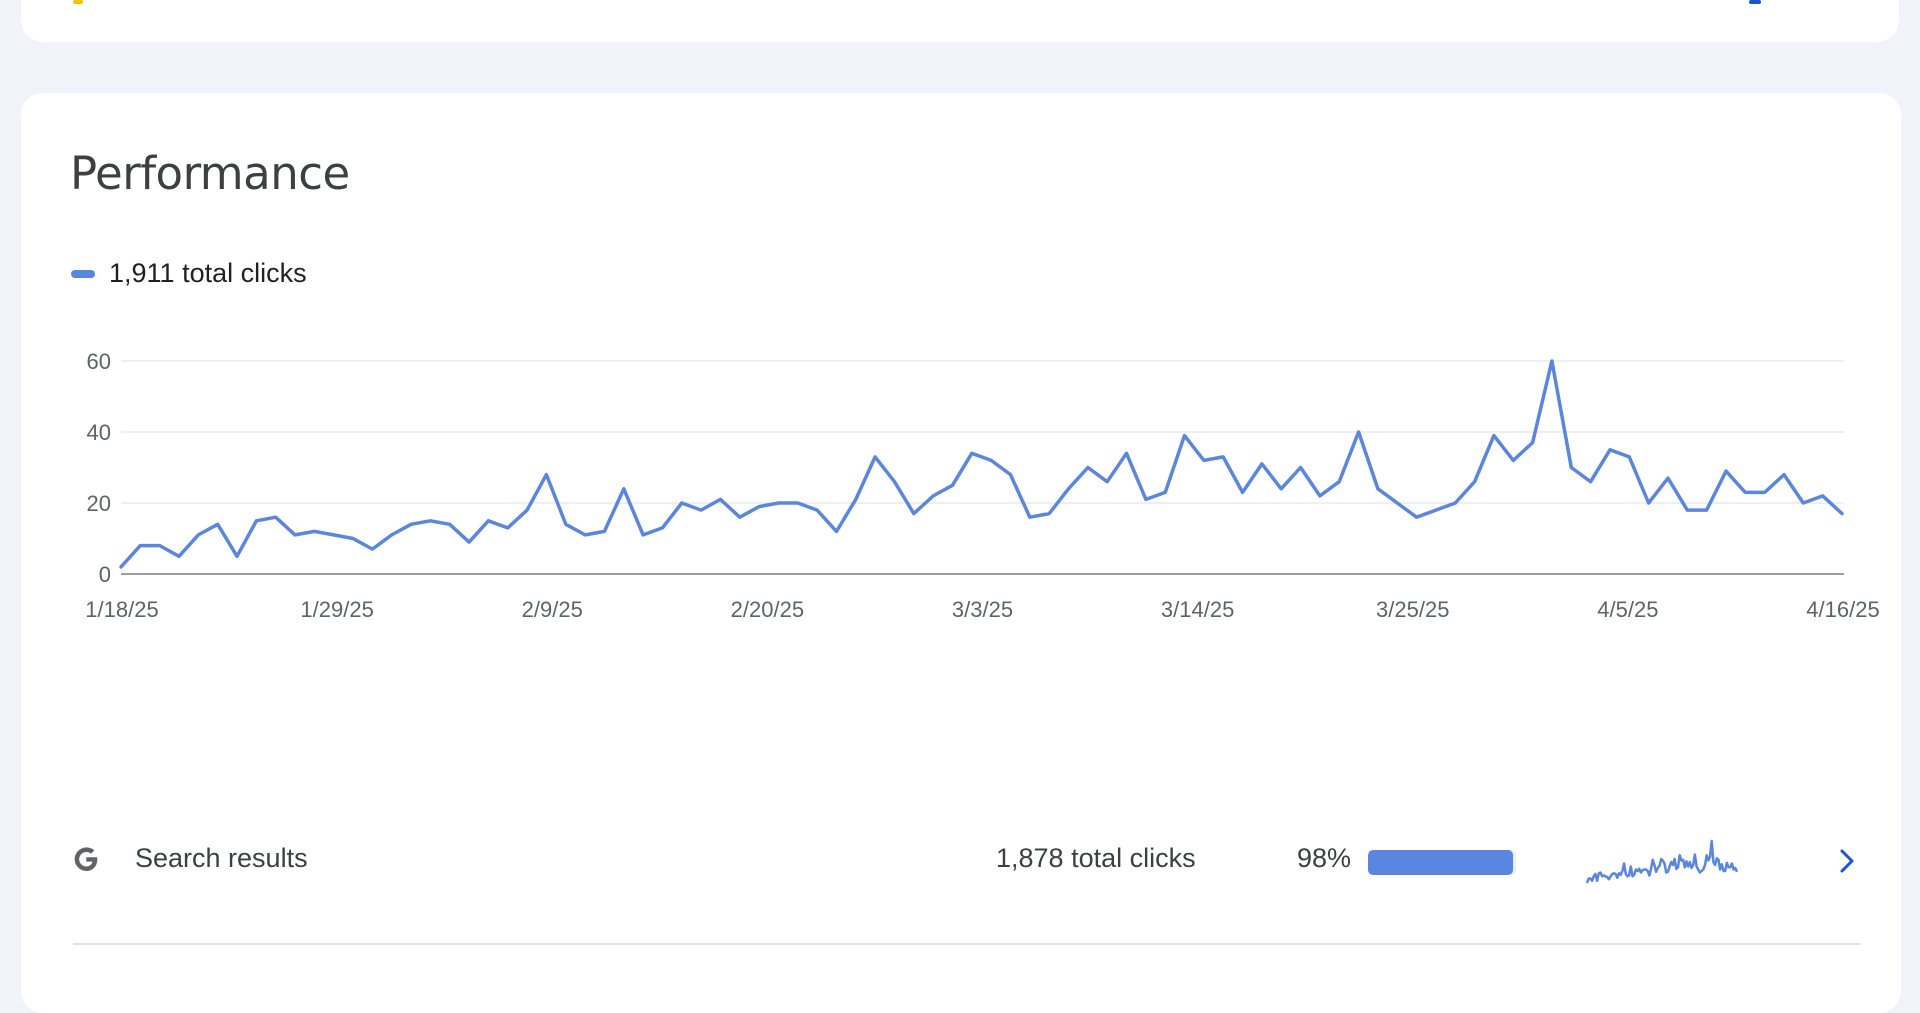  What do you see at coordinates (1096, 858) in the screenshot?
I see `search-results-total-clicks: 1,878 total clicks` at bounding box center [1096, 858].